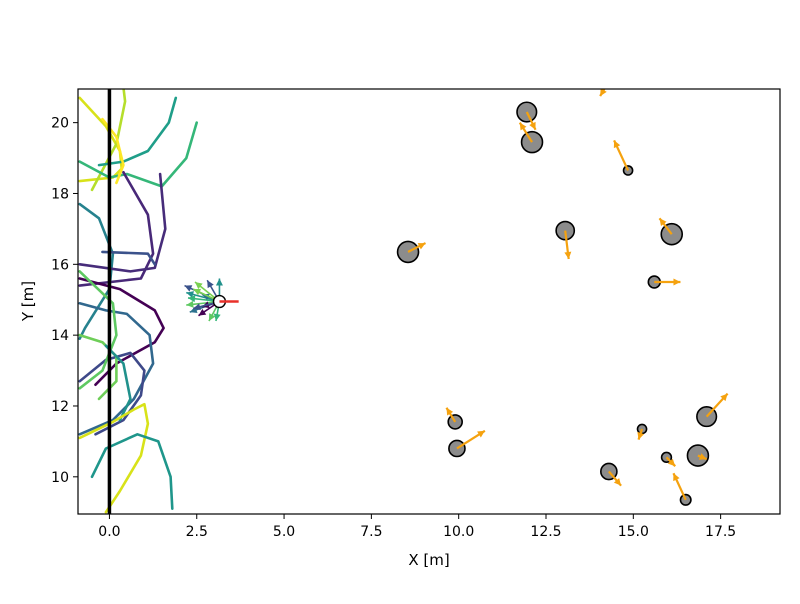  I want to click on x-tick-label: 5.0, so click(284, 532).